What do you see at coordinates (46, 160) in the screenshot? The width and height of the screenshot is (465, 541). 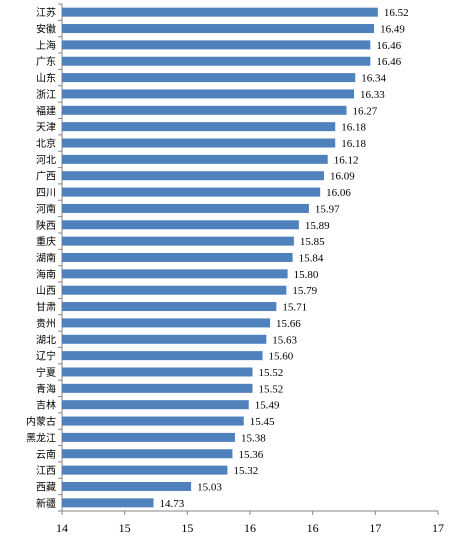 I see `category-label: 河北` at bounding box center [46, 160].